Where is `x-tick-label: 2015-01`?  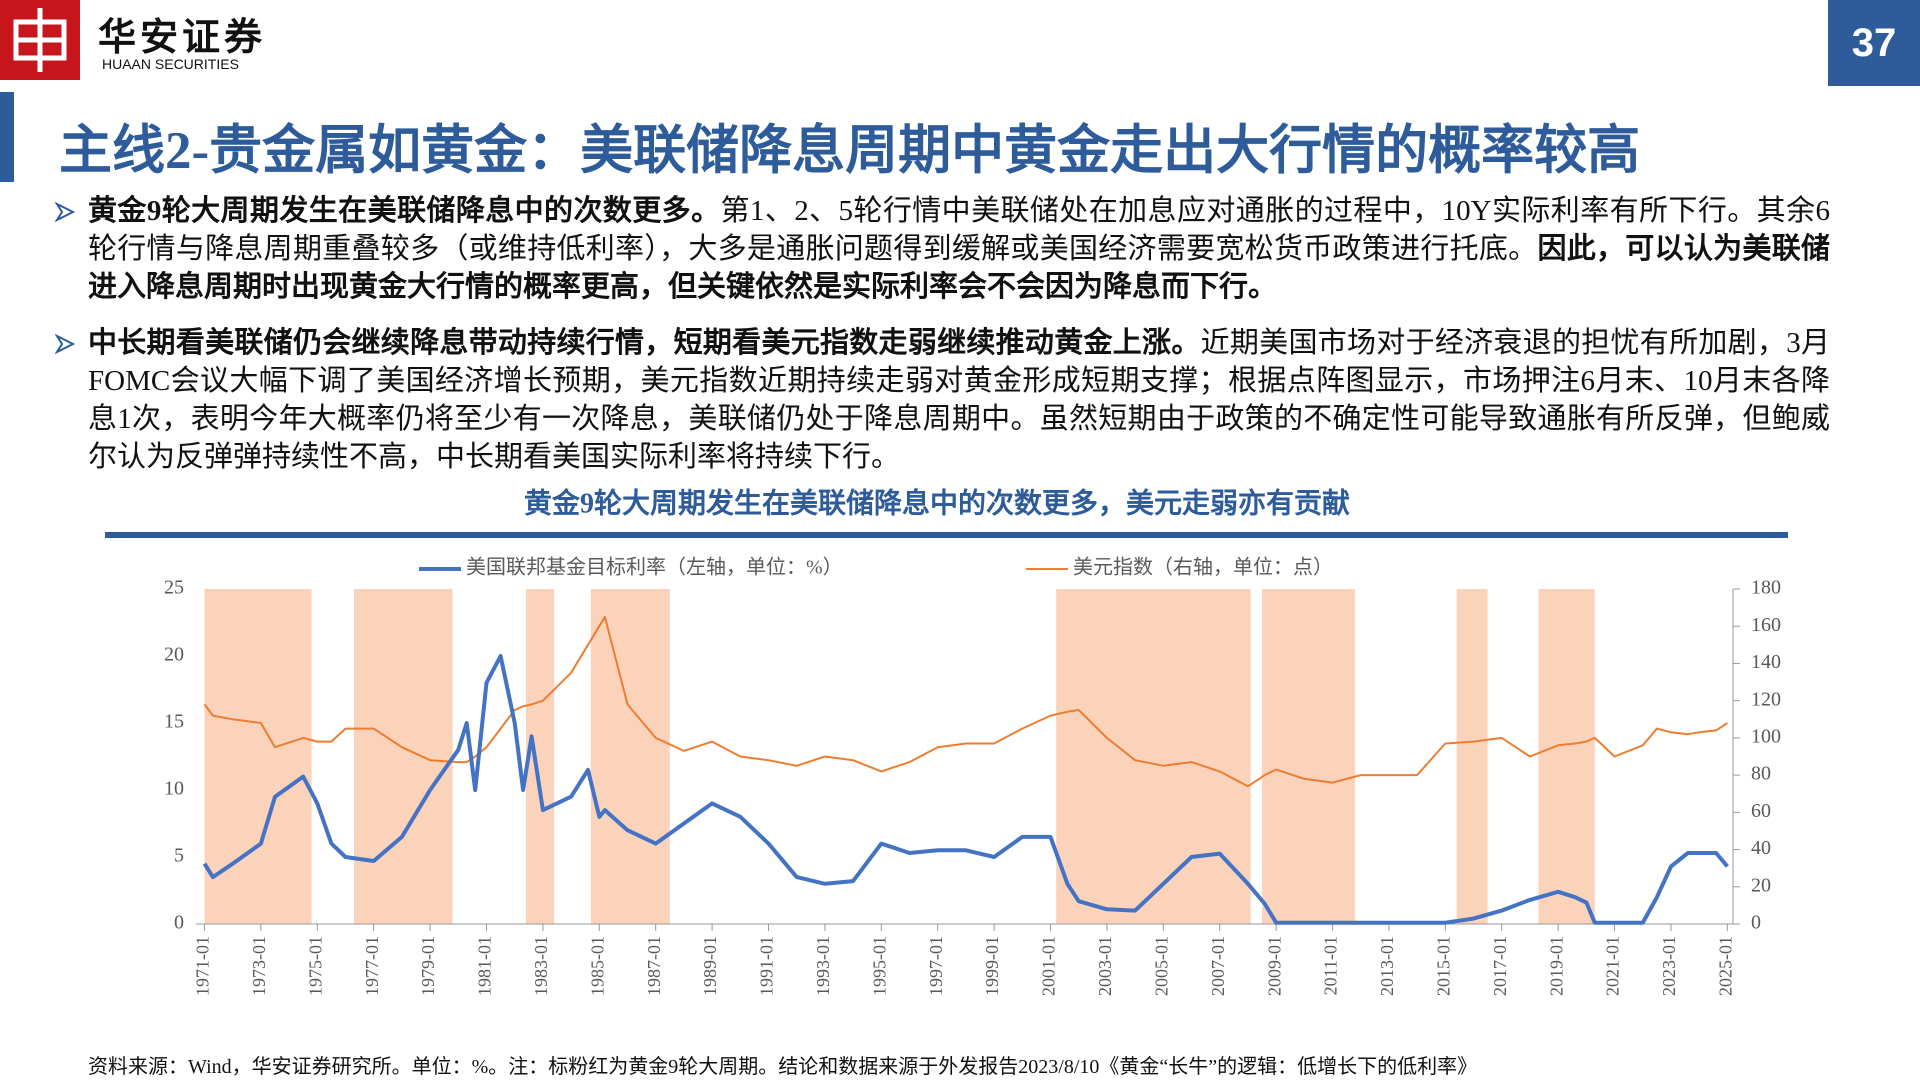
x-tick-label: 2015-01 is located at coordinates (1443, 966).